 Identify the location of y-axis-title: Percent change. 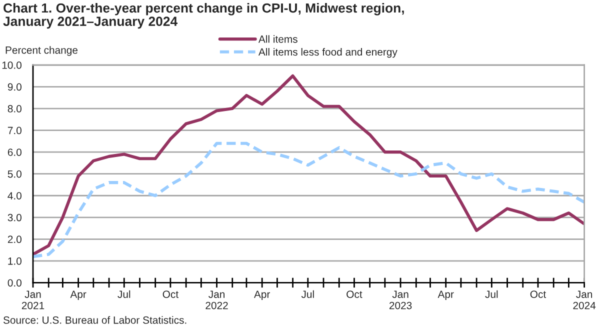
(42, 51).